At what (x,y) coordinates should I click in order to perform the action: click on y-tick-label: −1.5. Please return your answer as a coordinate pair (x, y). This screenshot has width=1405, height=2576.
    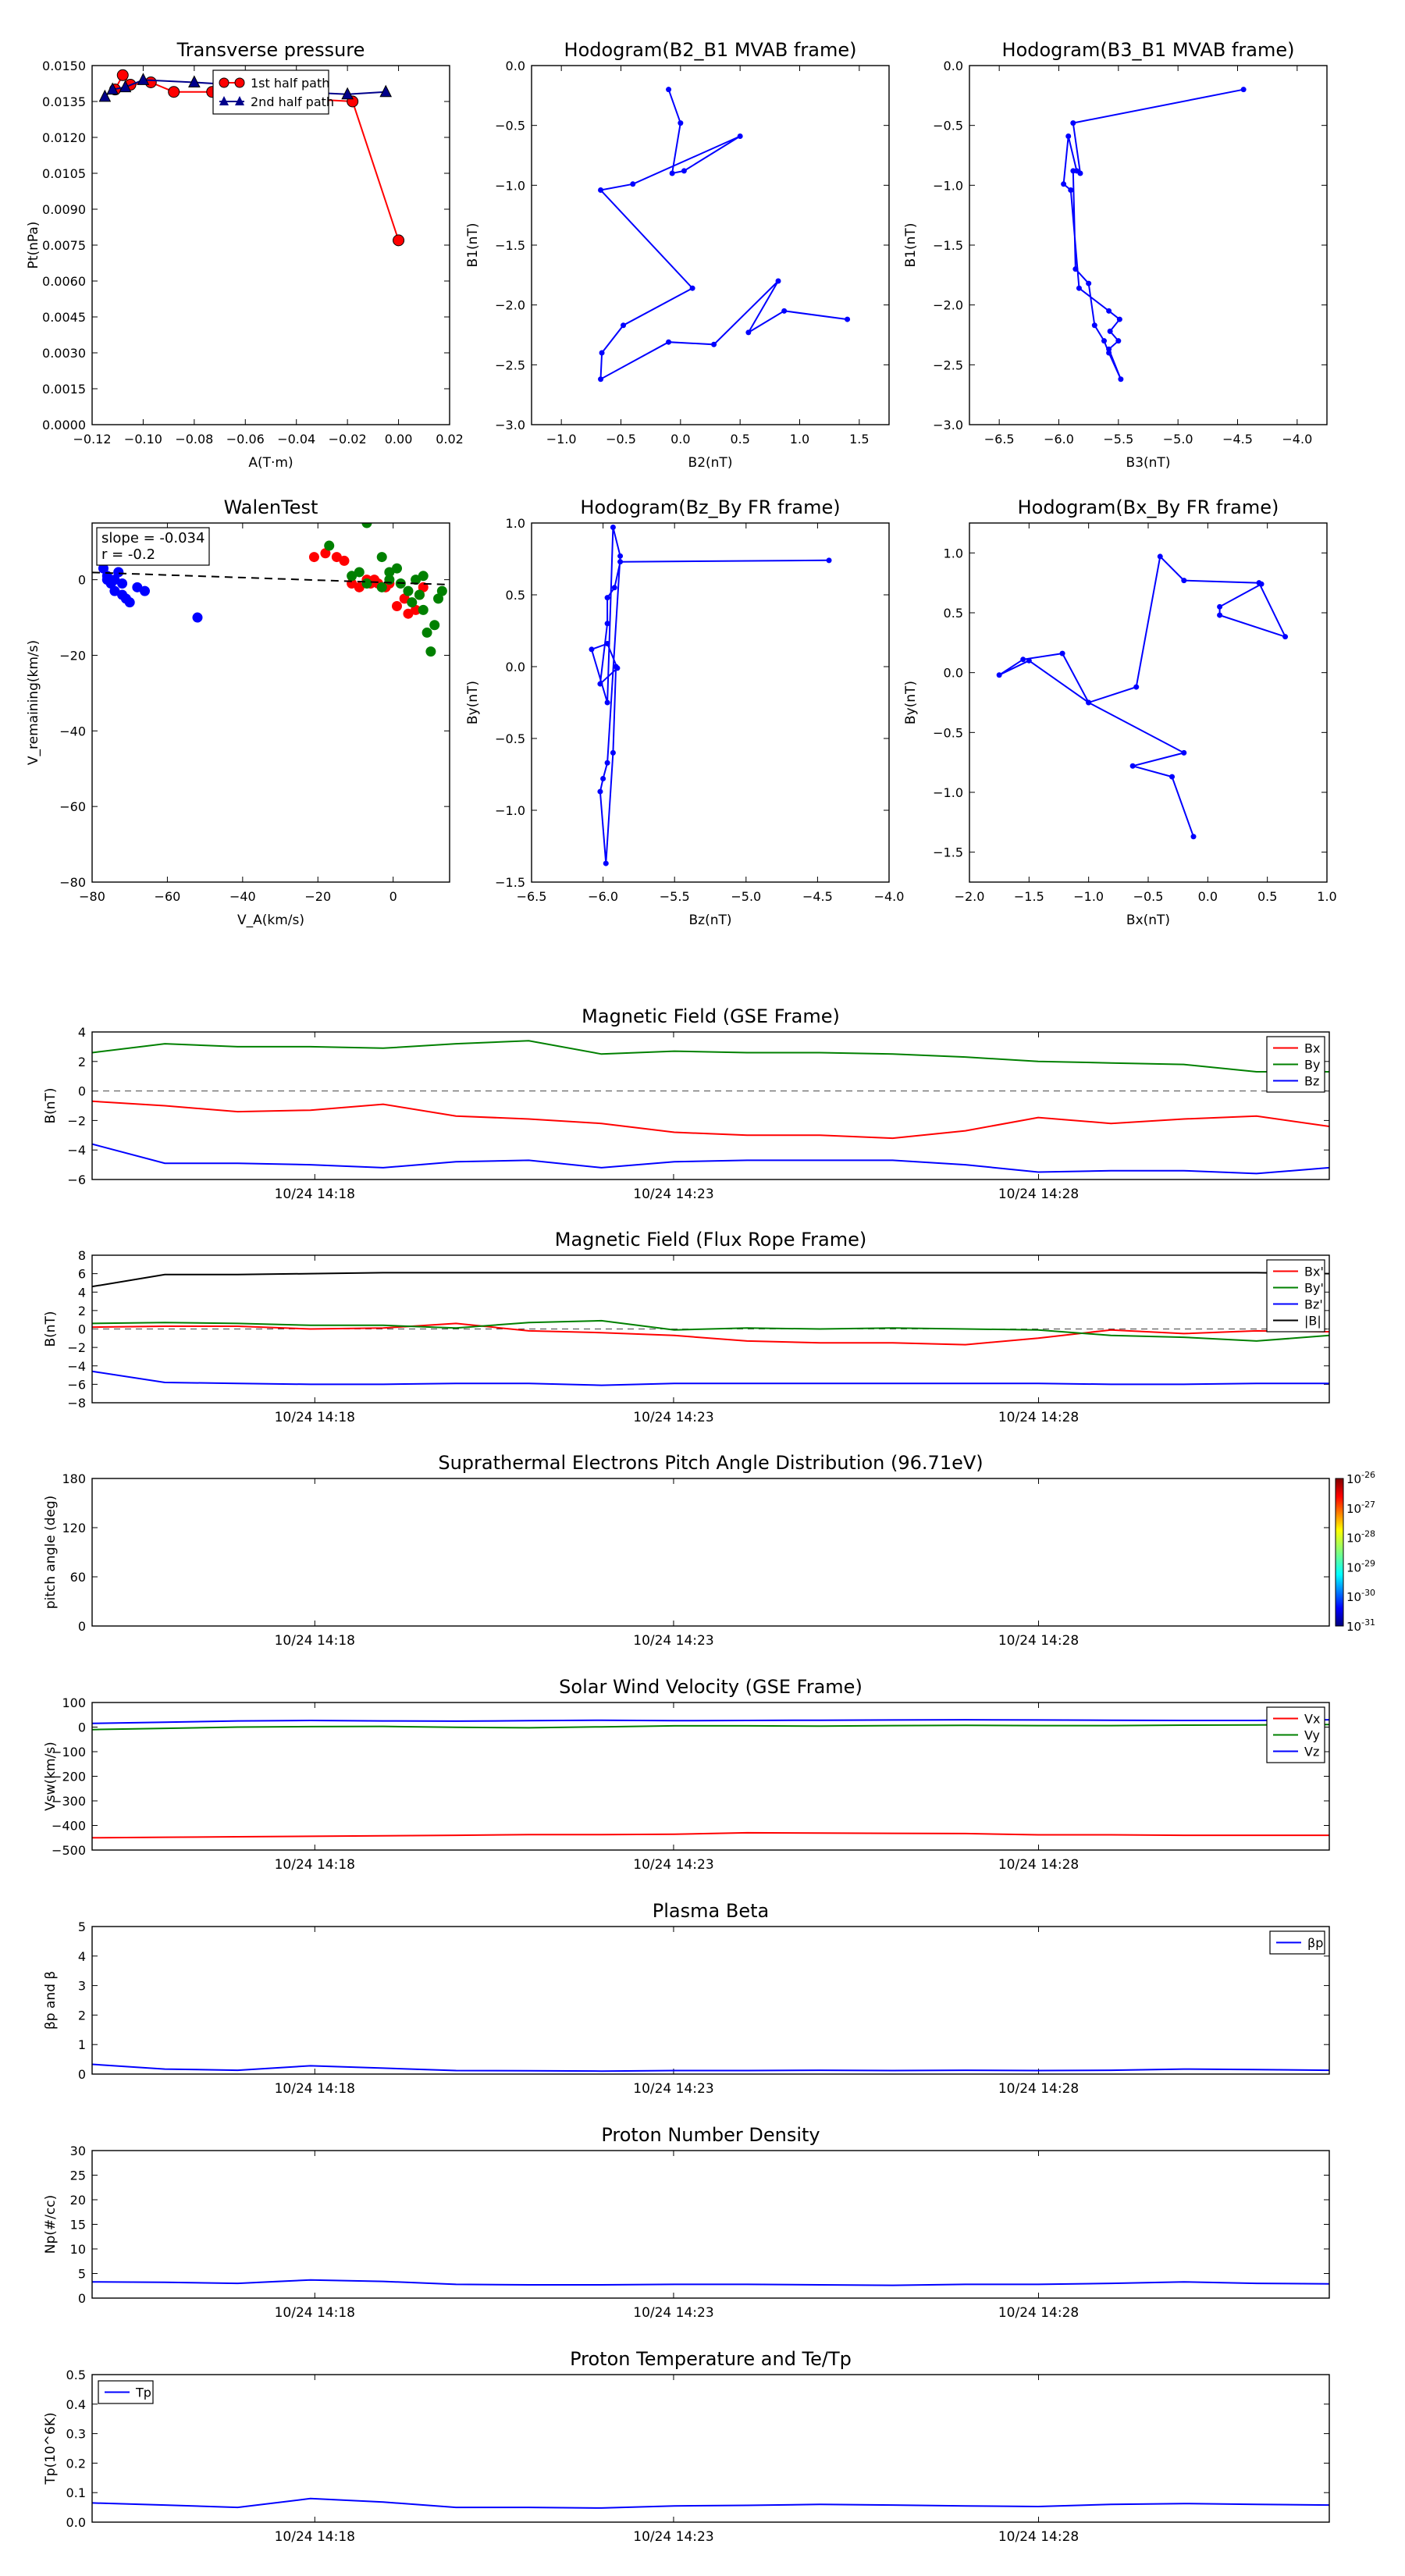
    Looking at the image, I should click on (948, 852).